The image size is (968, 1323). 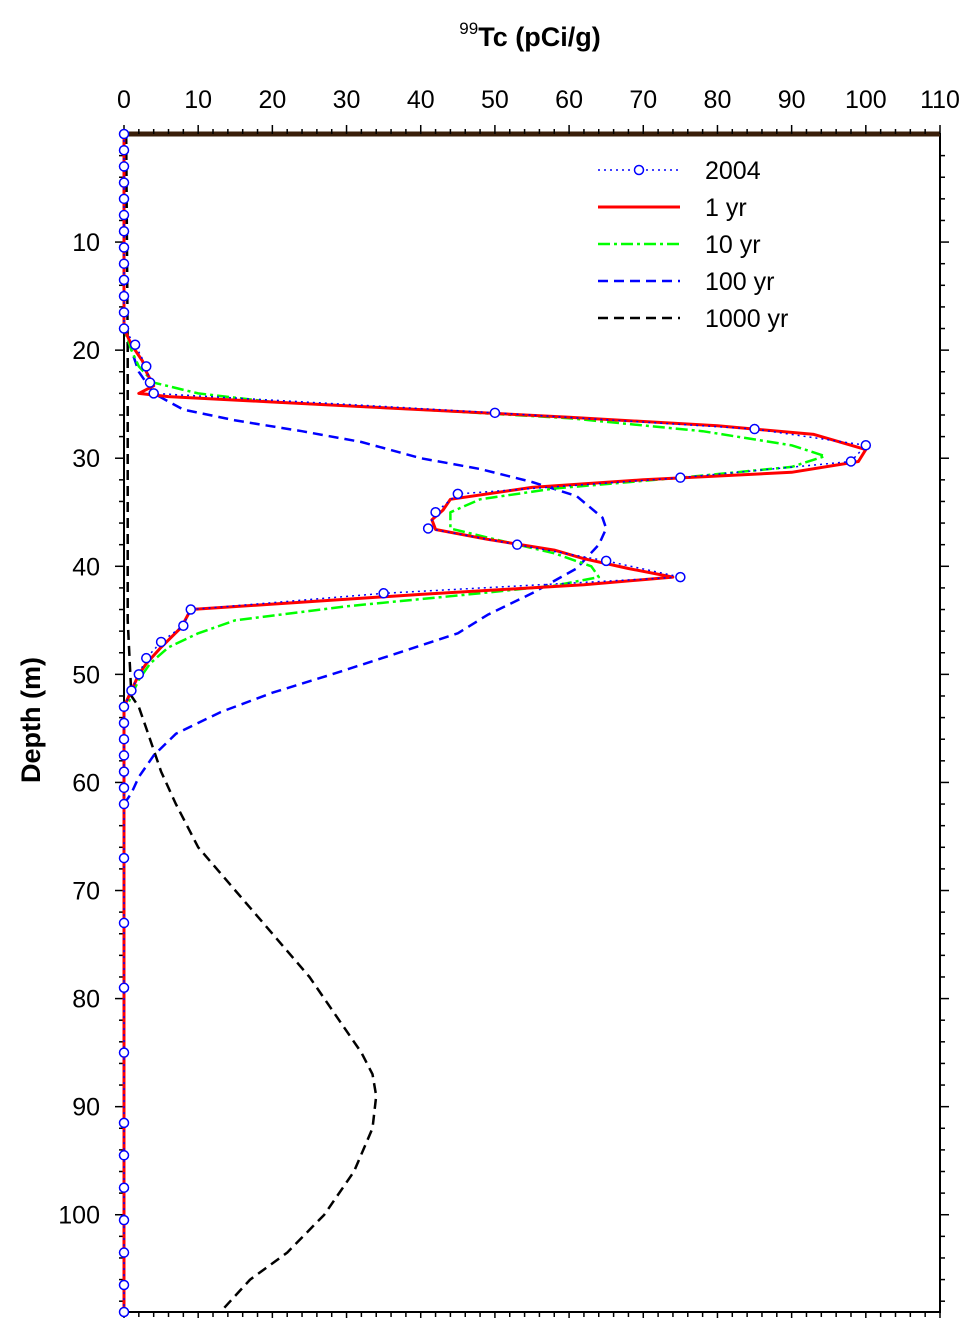 I want to click on y-tick-label: 50, so click(x=86, y=675).